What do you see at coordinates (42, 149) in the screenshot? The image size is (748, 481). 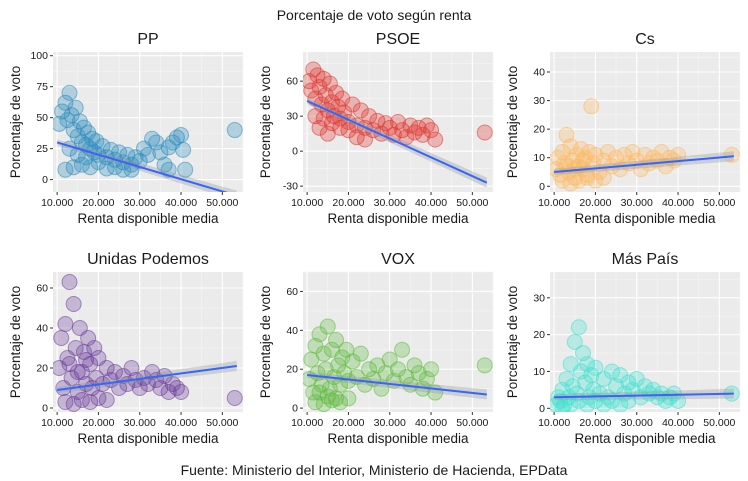 I see `y-tick-label: 25` at bounding box center [42, 149].